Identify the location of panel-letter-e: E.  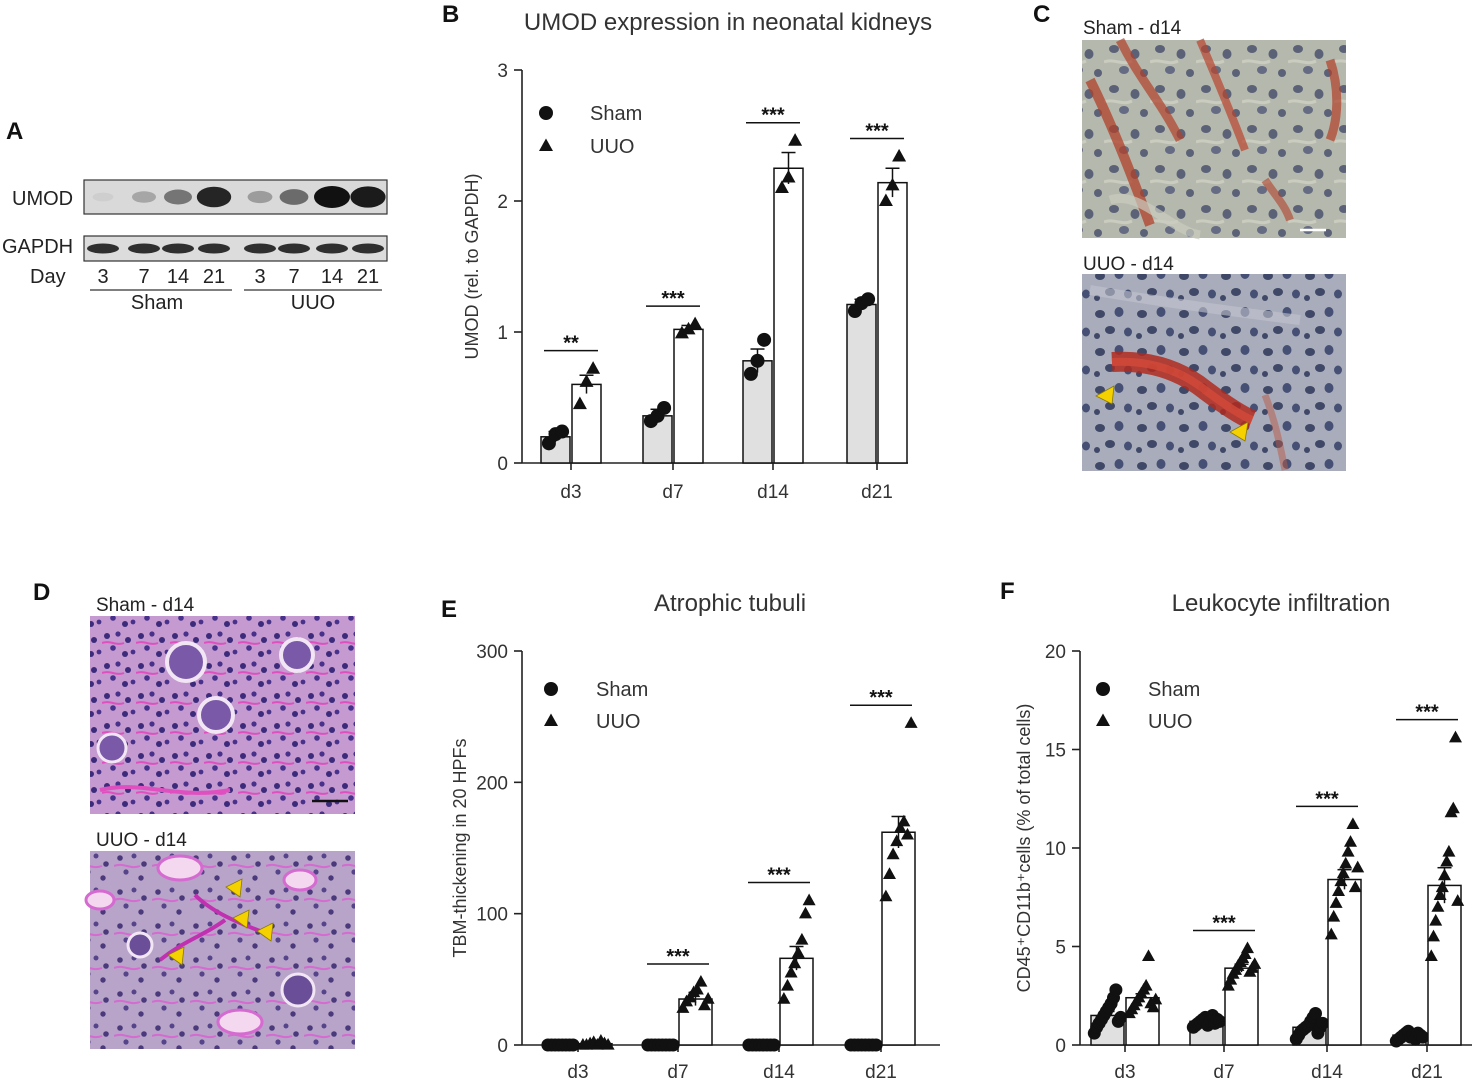
(449, 609).